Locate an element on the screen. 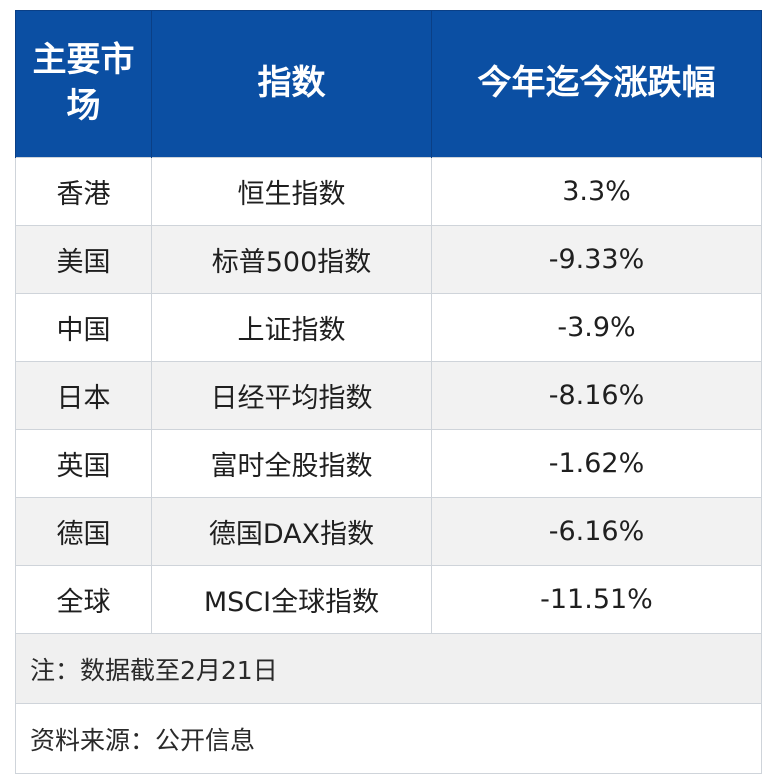 The height and width of the screenshot is (776, 772). cell-change: -3.9% is located at coordinates (596, 327).